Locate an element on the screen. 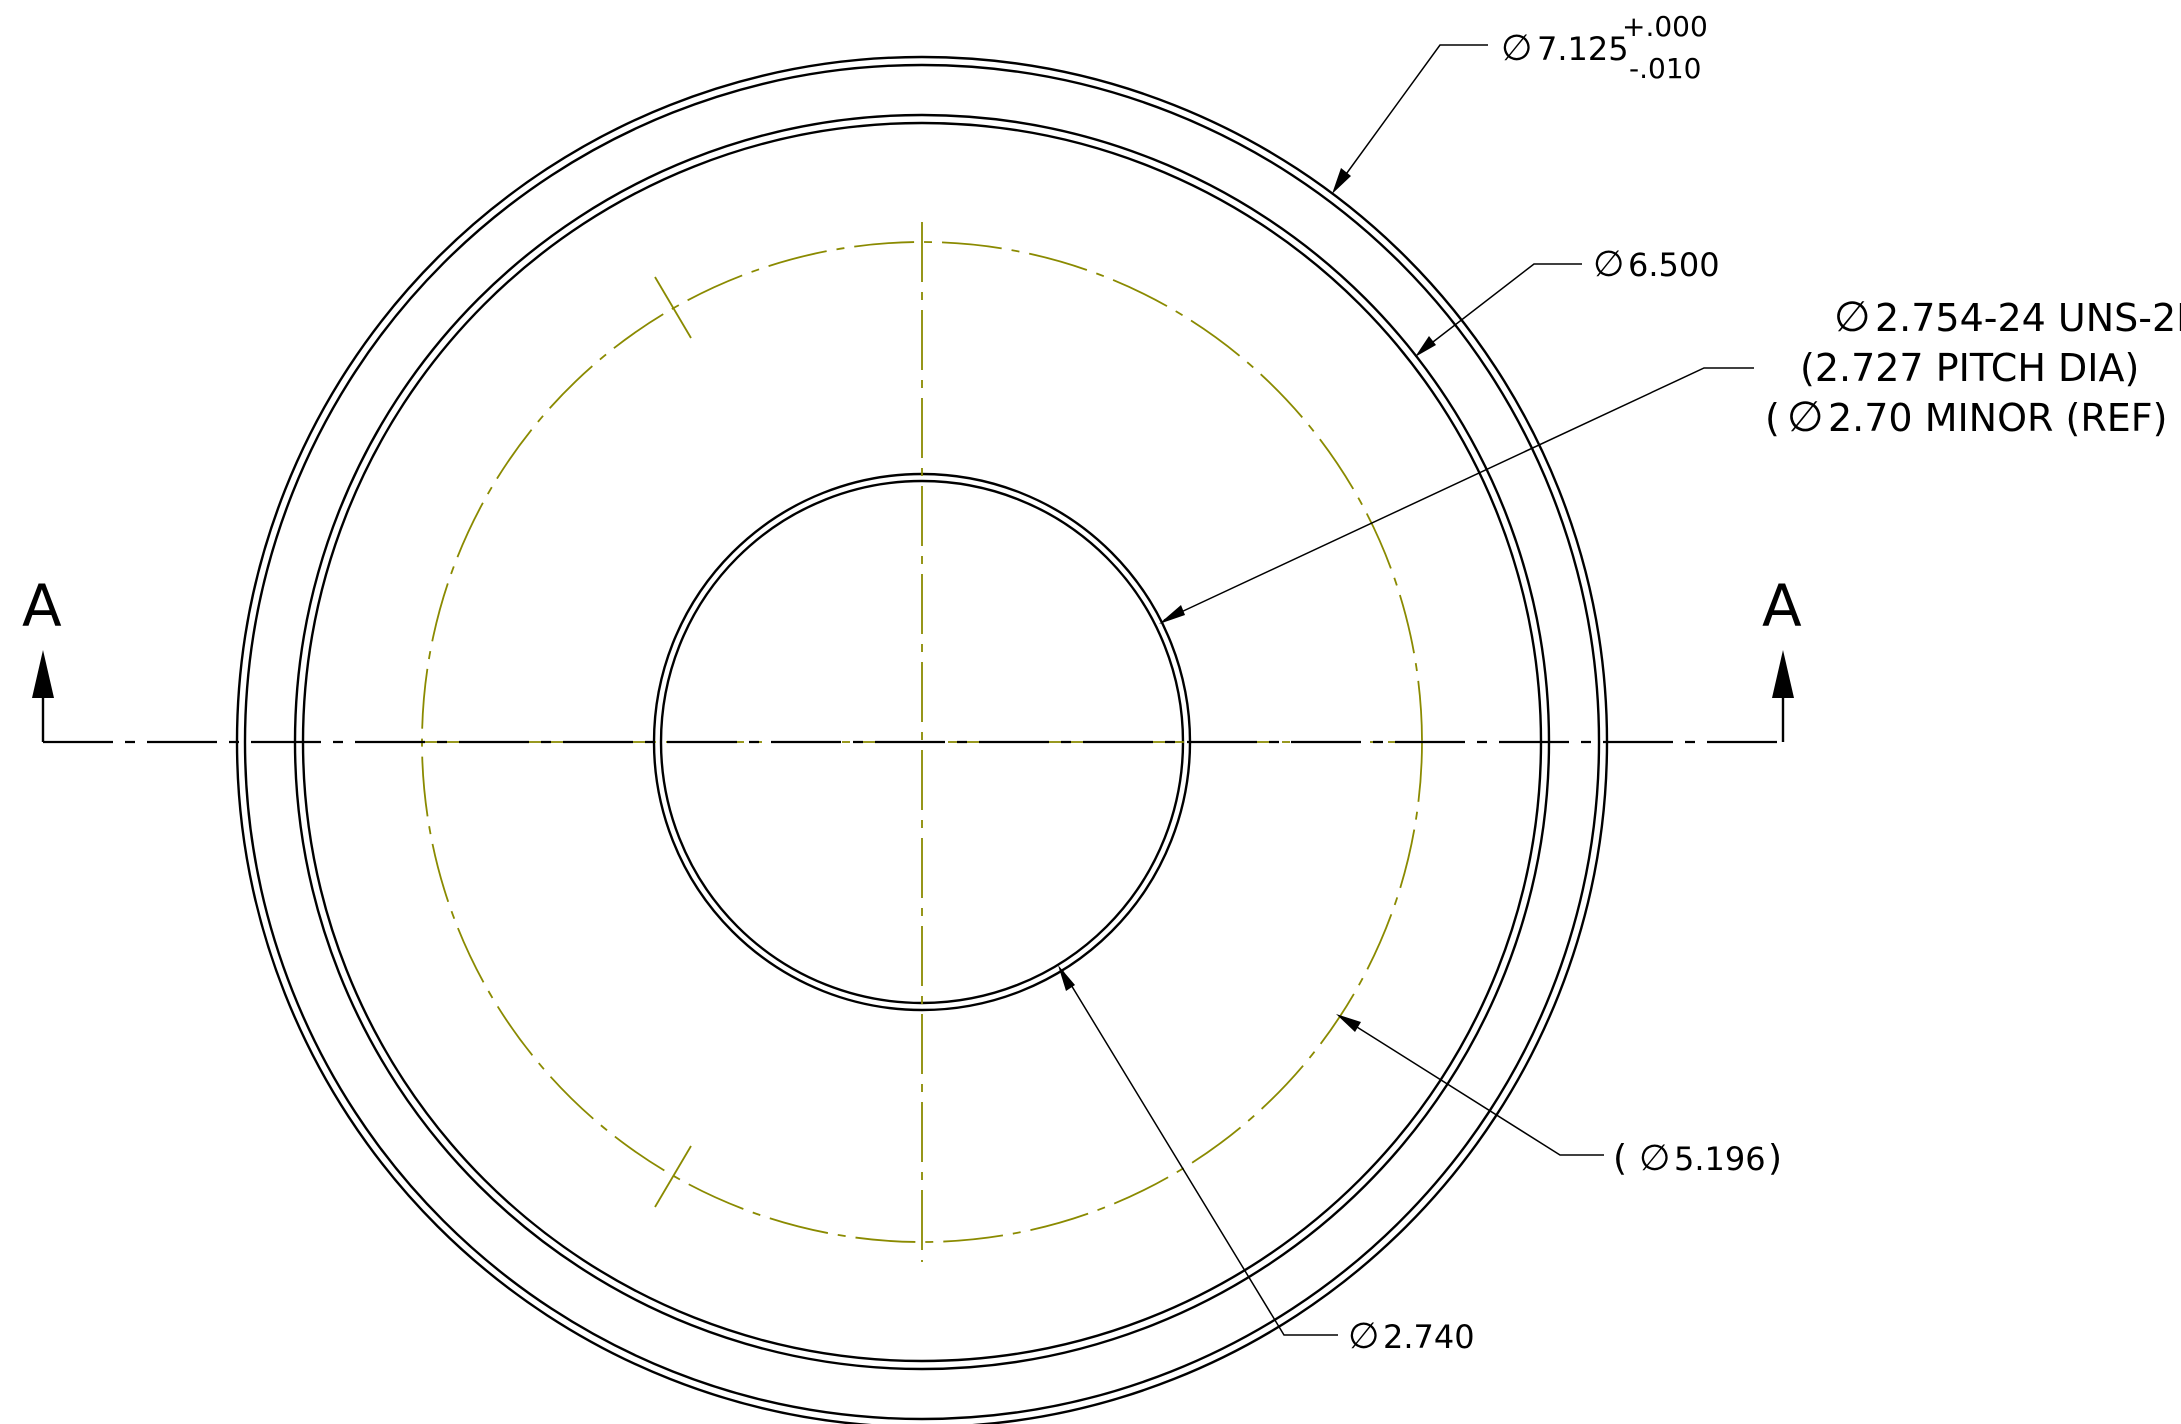 This screenshot has height=1424, width=2181. shoulder-dia-value: 6.500 is located at coordinates (1674, 265).